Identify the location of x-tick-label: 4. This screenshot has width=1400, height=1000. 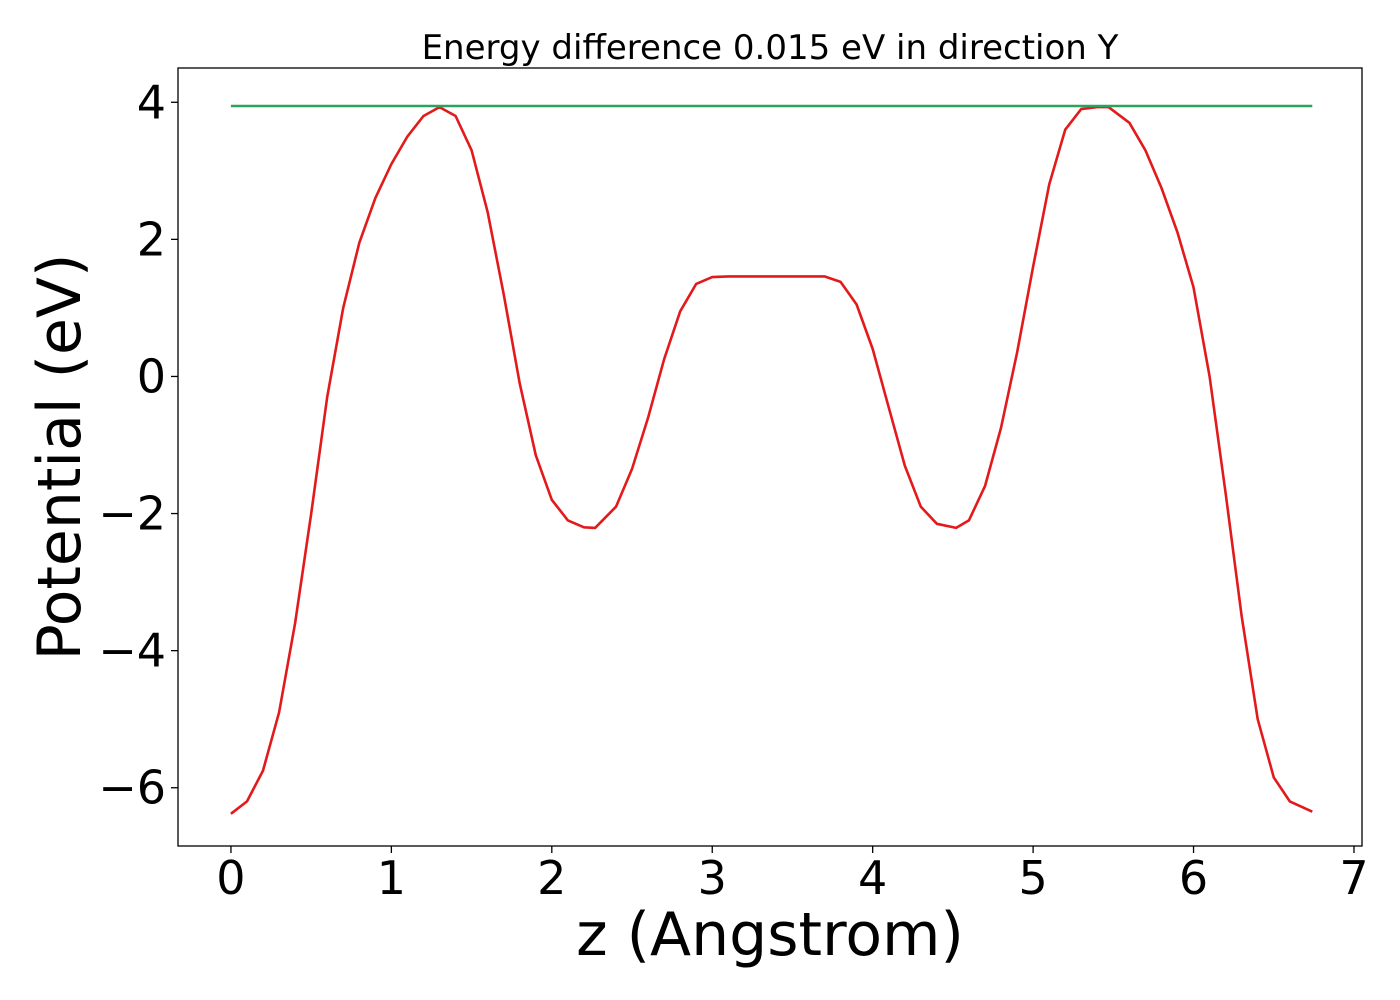
(872, 878).